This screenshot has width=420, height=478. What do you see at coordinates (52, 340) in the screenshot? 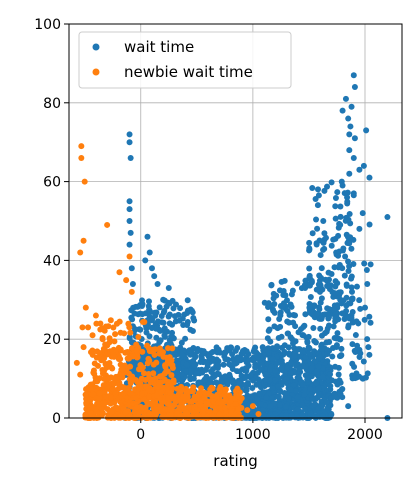
I see `y-tick-label: 20` at bounding box center [52, 340].